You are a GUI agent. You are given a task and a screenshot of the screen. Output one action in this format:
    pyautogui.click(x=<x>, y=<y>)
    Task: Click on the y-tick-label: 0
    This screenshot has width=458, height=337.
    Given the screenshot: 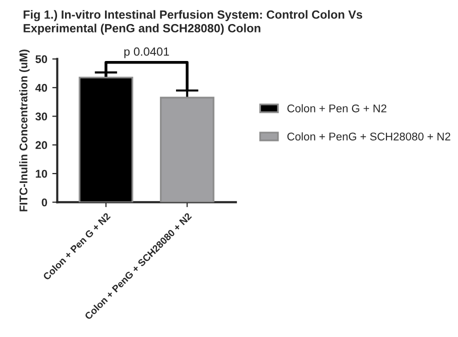 What is the action you would take?
    pyautogui.click(x=45, y=202)
    